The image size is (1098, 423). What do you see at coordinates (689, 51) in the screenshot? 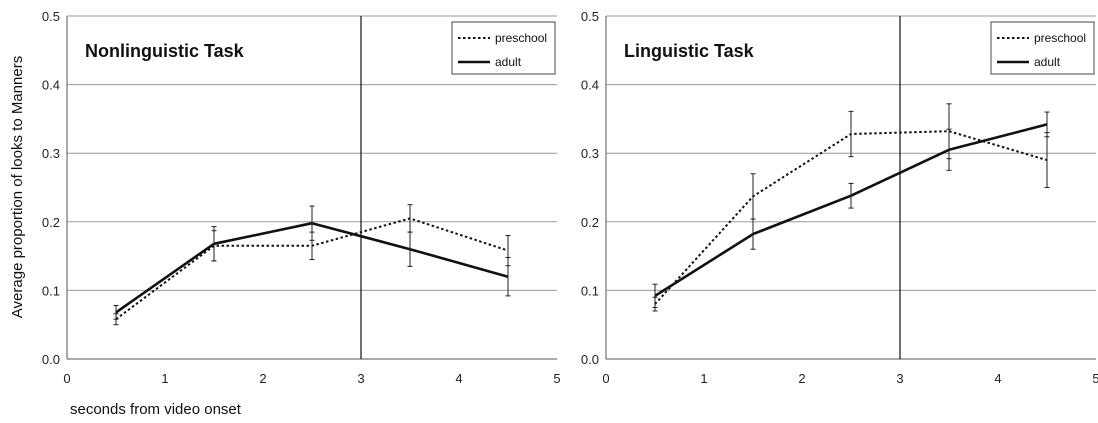
I see `chart-title: Linguistic Task` at bounding box center [689, 51].